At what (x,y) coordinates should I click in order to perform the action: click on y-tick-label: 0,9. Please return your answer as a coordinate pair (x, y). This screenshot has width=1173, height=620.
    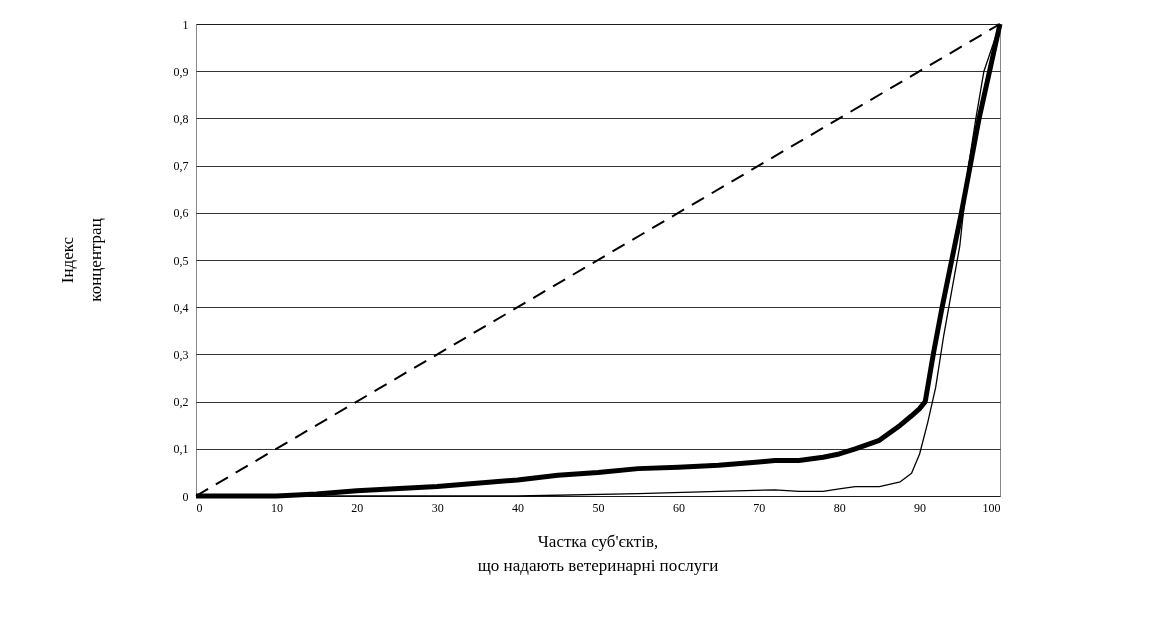
    Looking at the image, I should click on (181, 71).